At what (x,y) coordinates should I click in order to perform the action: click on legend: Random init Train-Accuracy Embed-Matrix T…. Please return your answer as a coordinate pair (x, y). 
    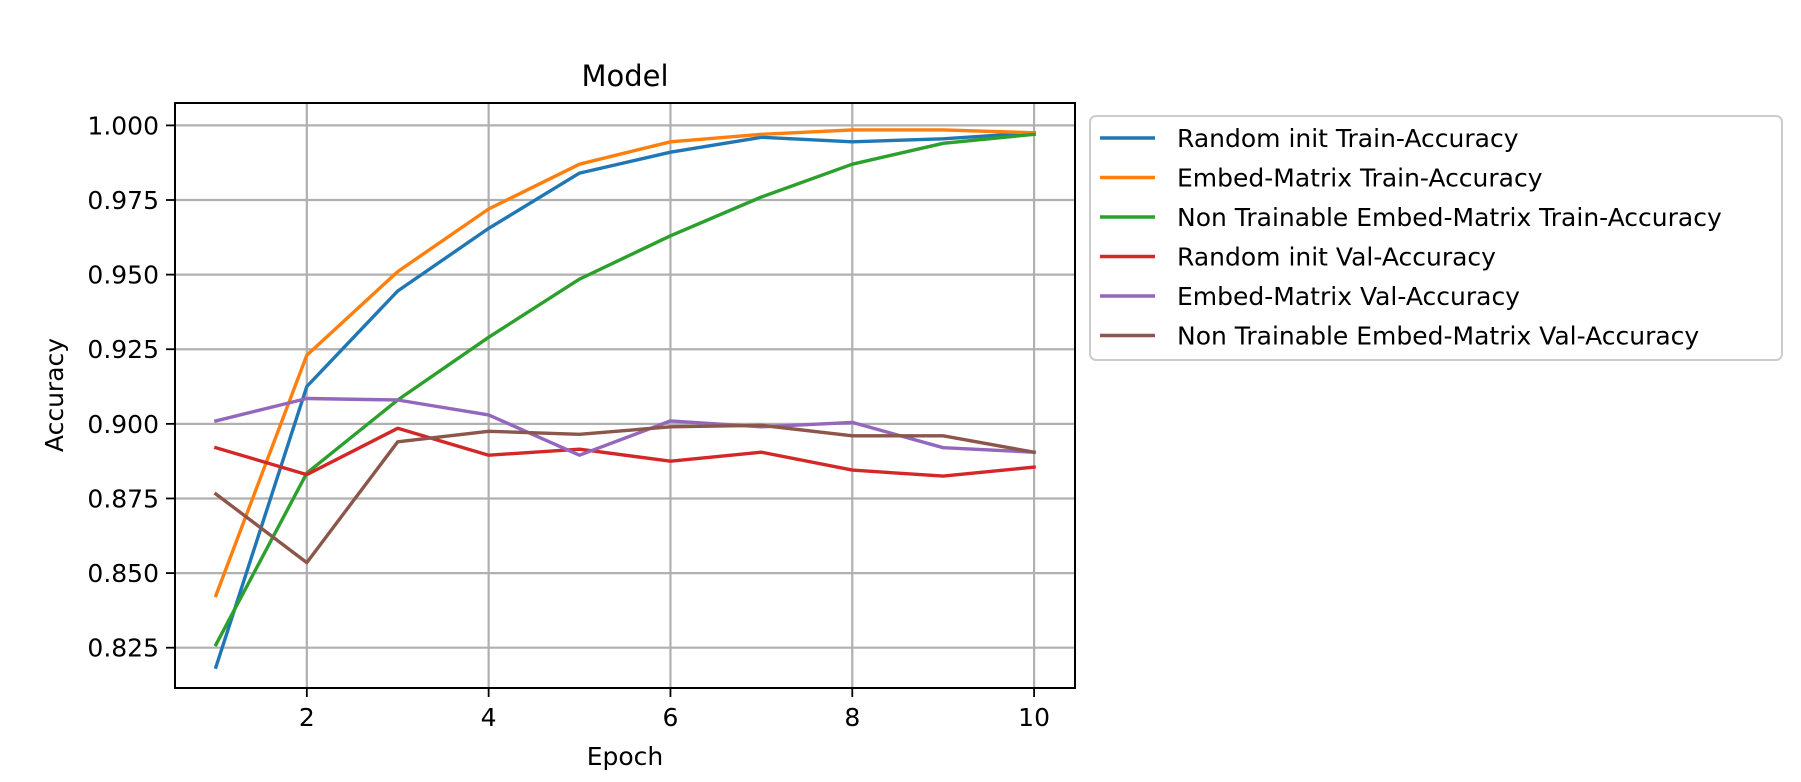
    Looking at the image, I should click on (1436, 238).